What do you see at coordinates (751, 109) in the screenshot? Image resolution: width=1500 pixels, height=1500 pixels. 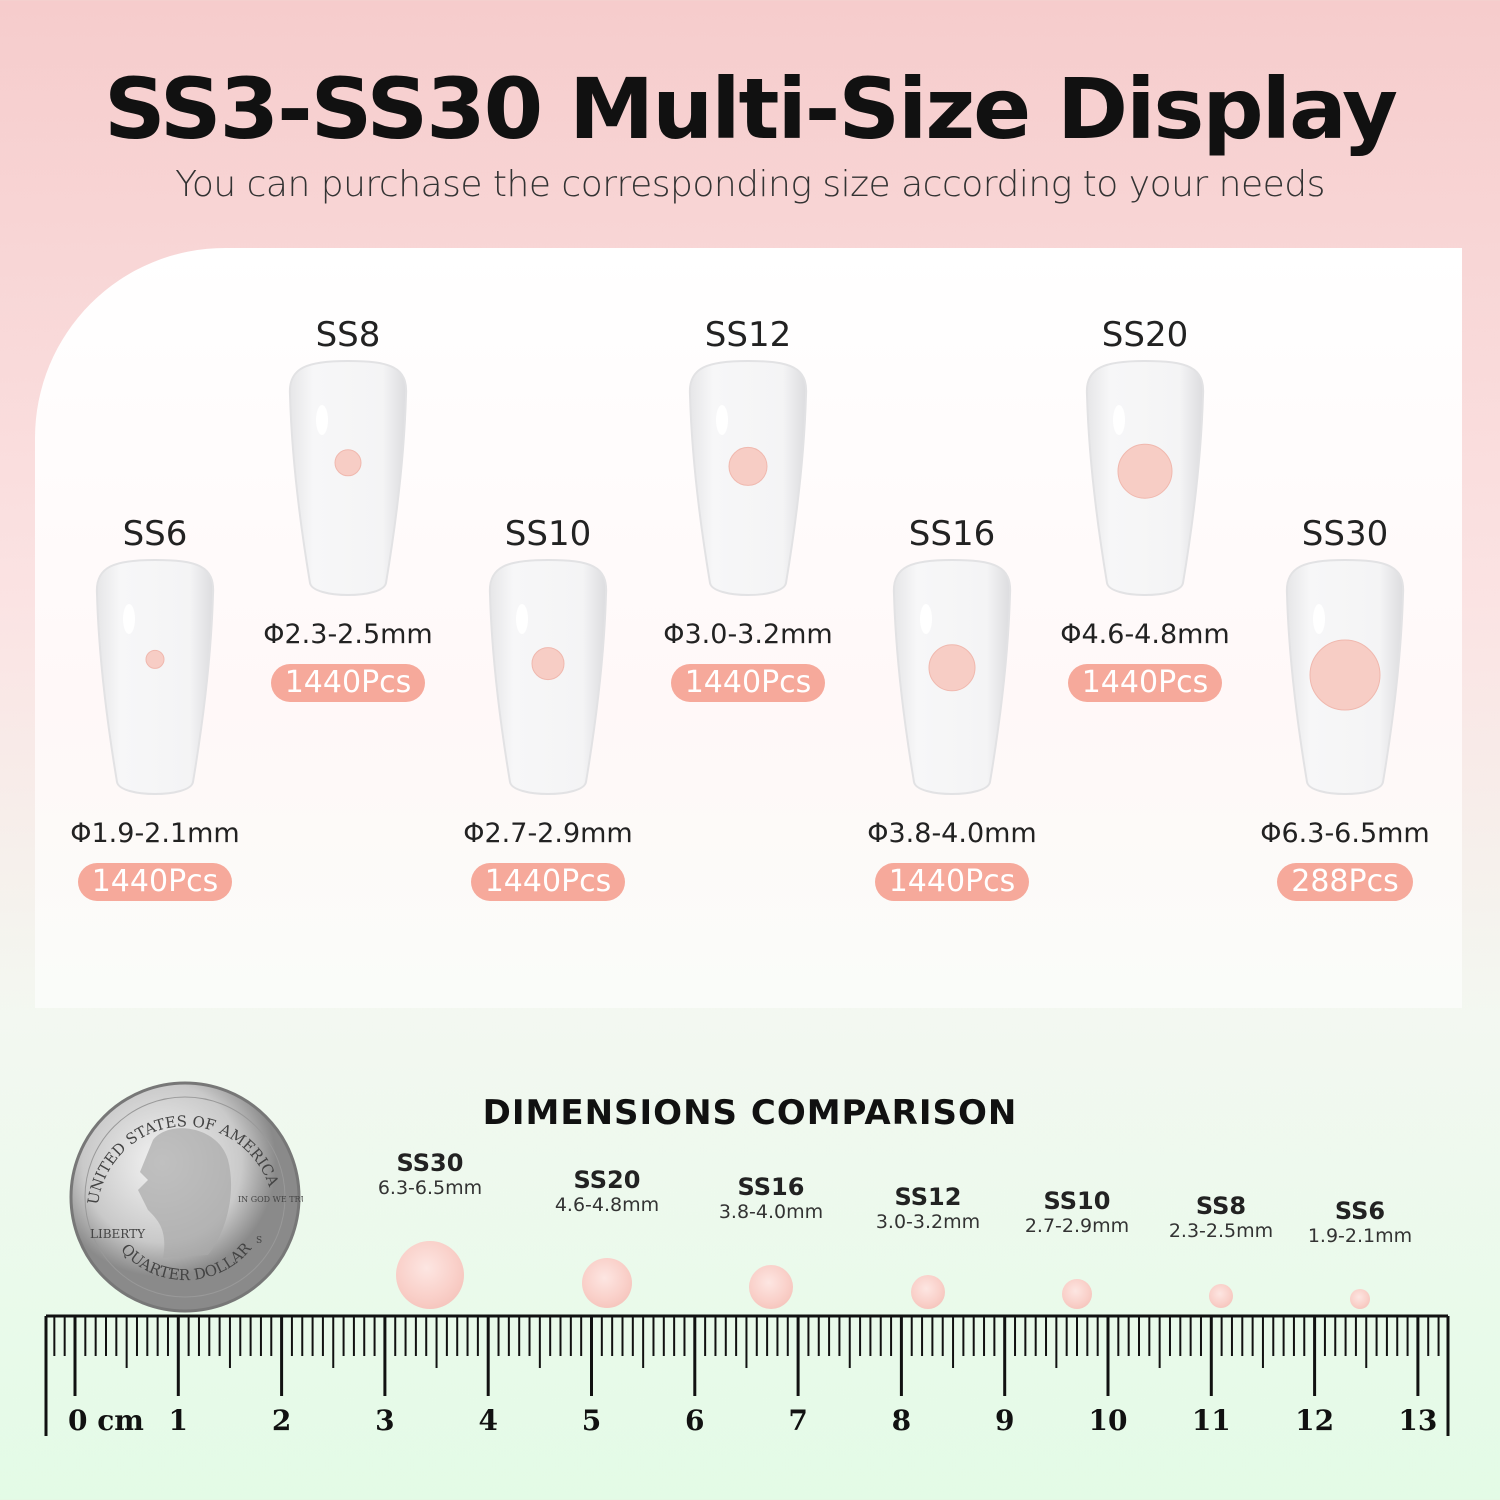 I see `page-title: SS3-SS30 Multi-Size Display` at bounding box center [751, 109].